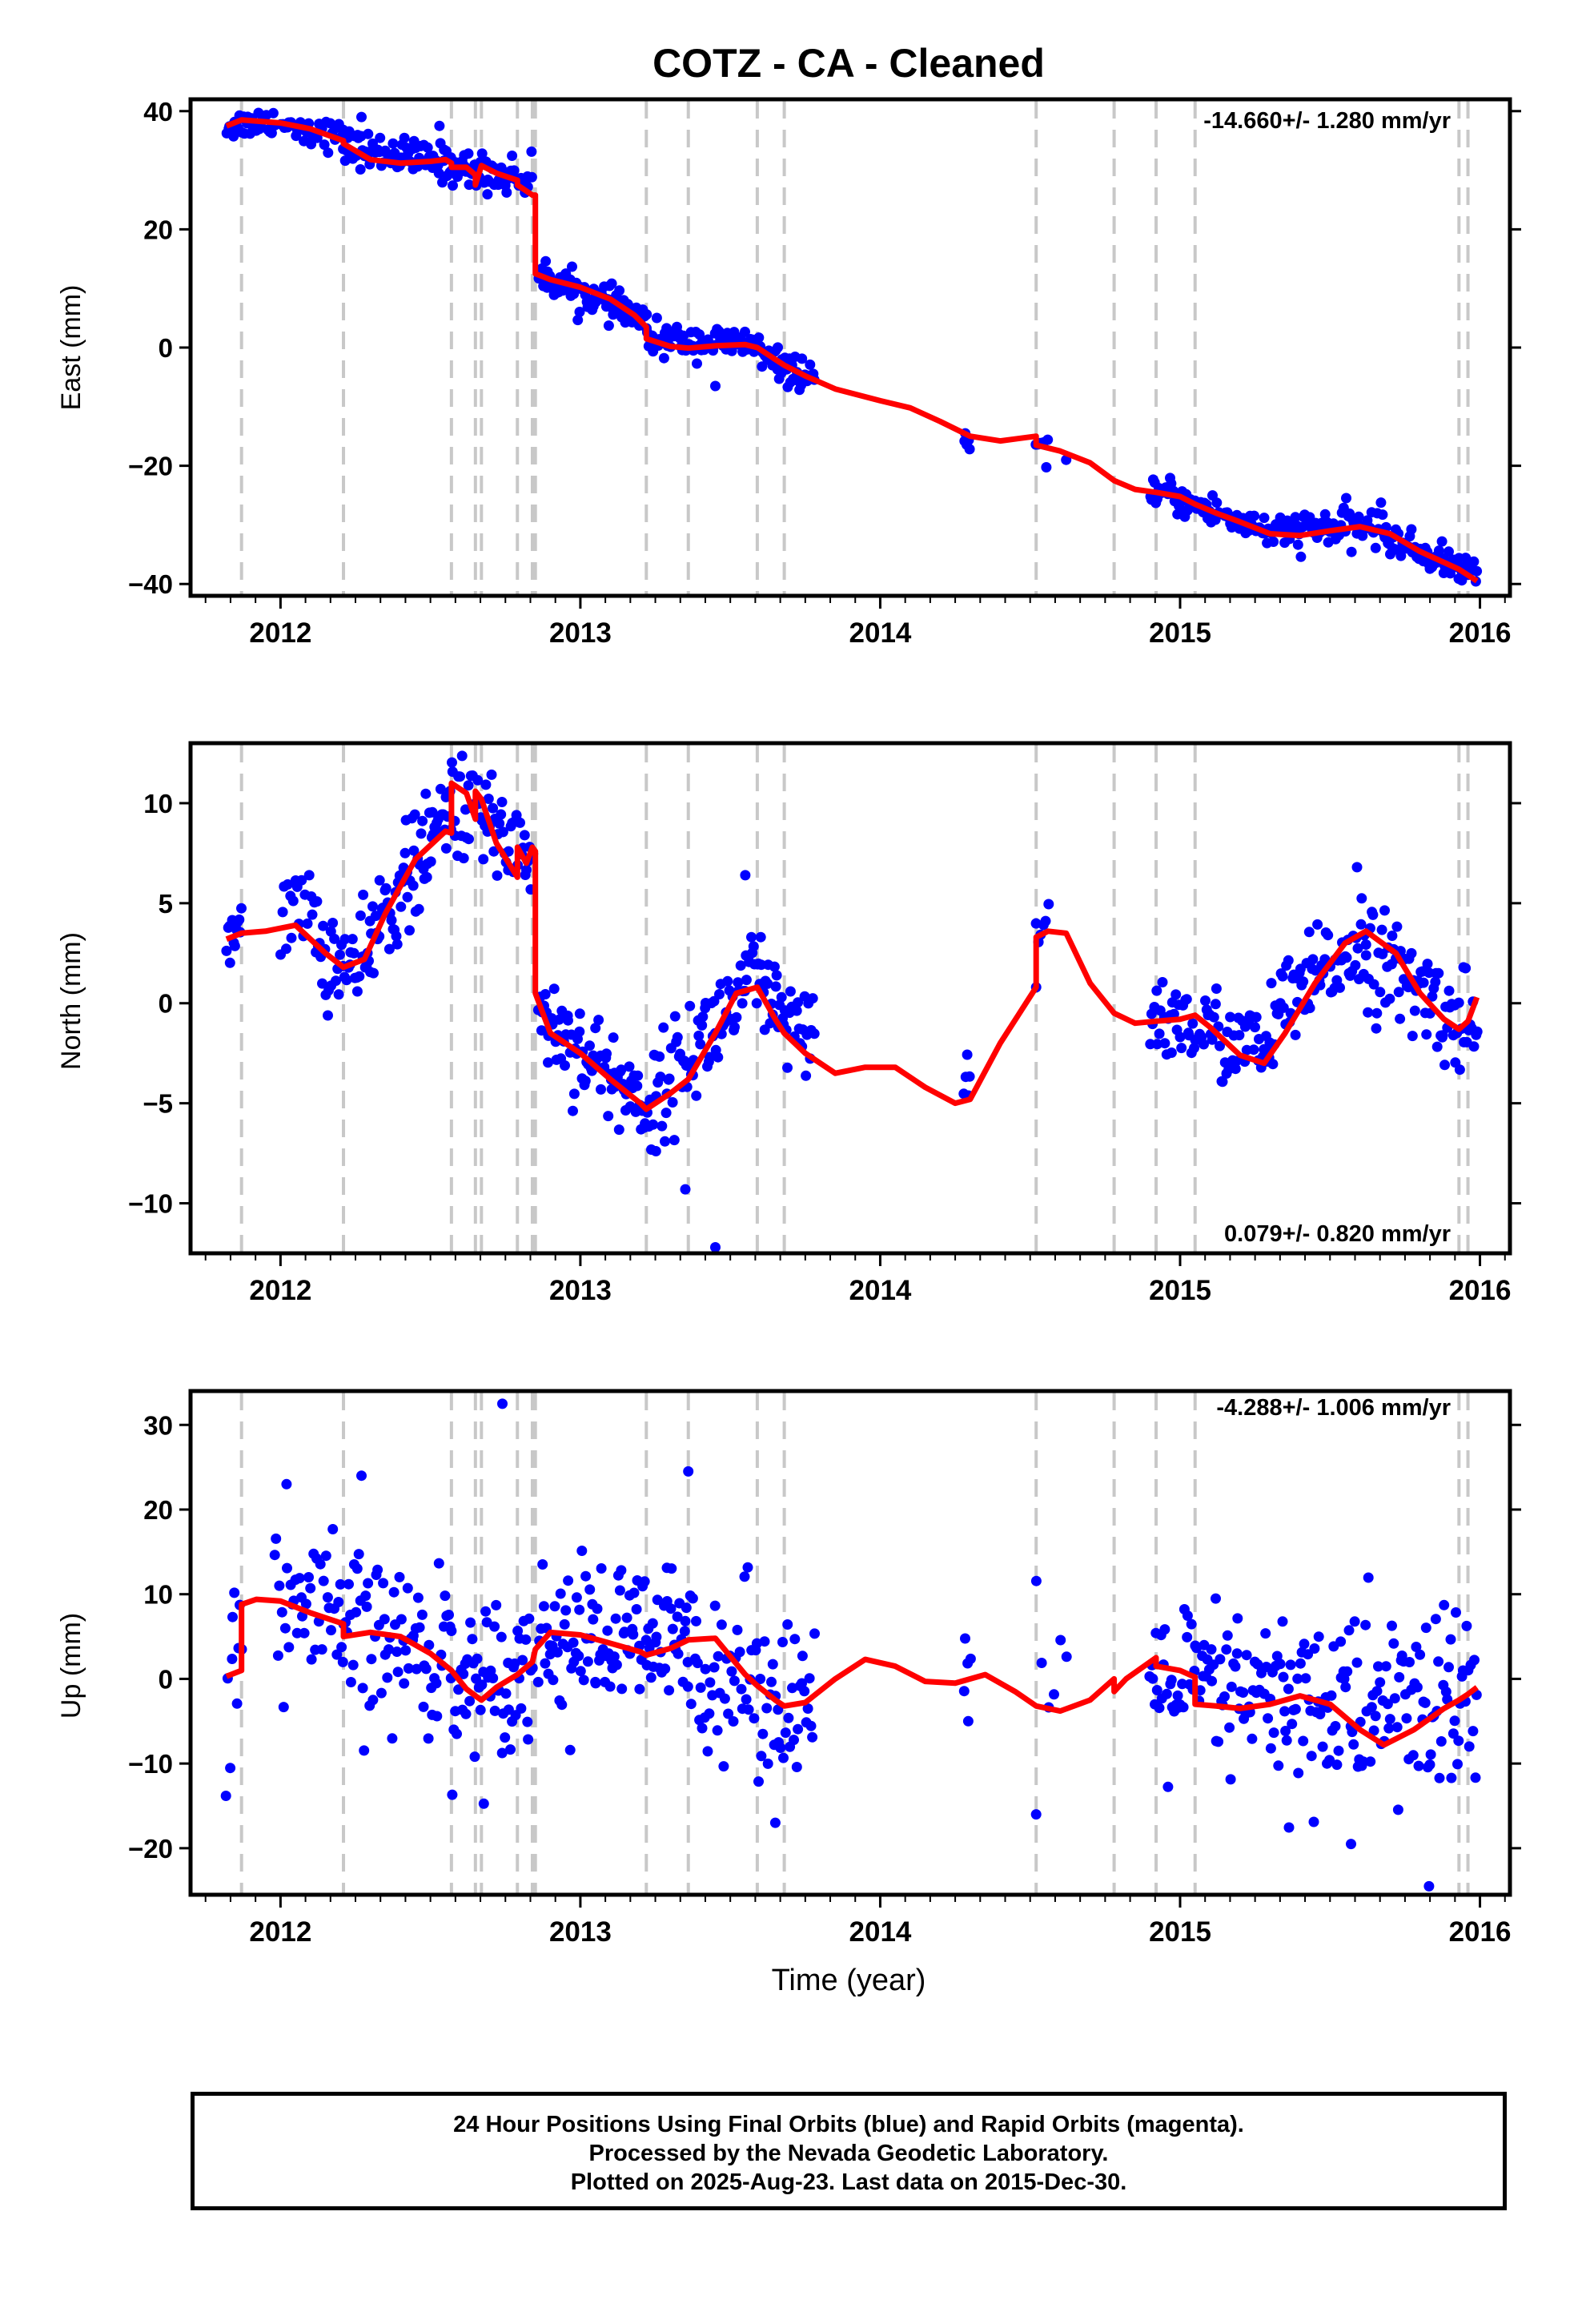  Describe the element at coordinates (158, 1104) in the screenshot. I see `north-y-tick-label: −5` at that location.